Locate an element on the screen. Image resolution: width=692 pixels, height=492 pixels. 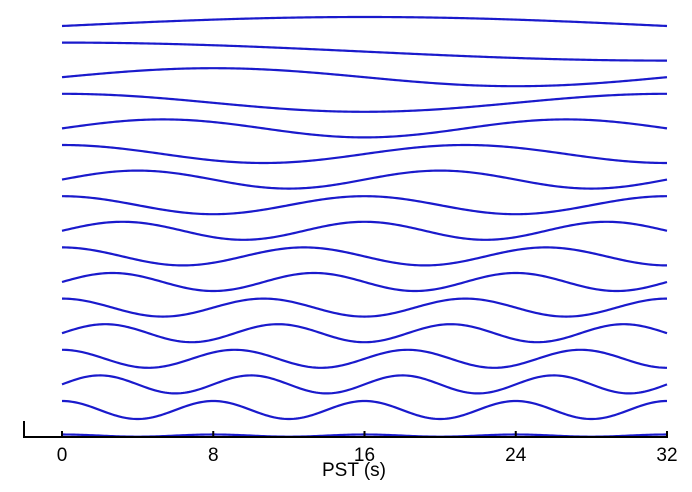
x-ticks-group: 0 8 16 24 32 is located at coordinates (367, 448).